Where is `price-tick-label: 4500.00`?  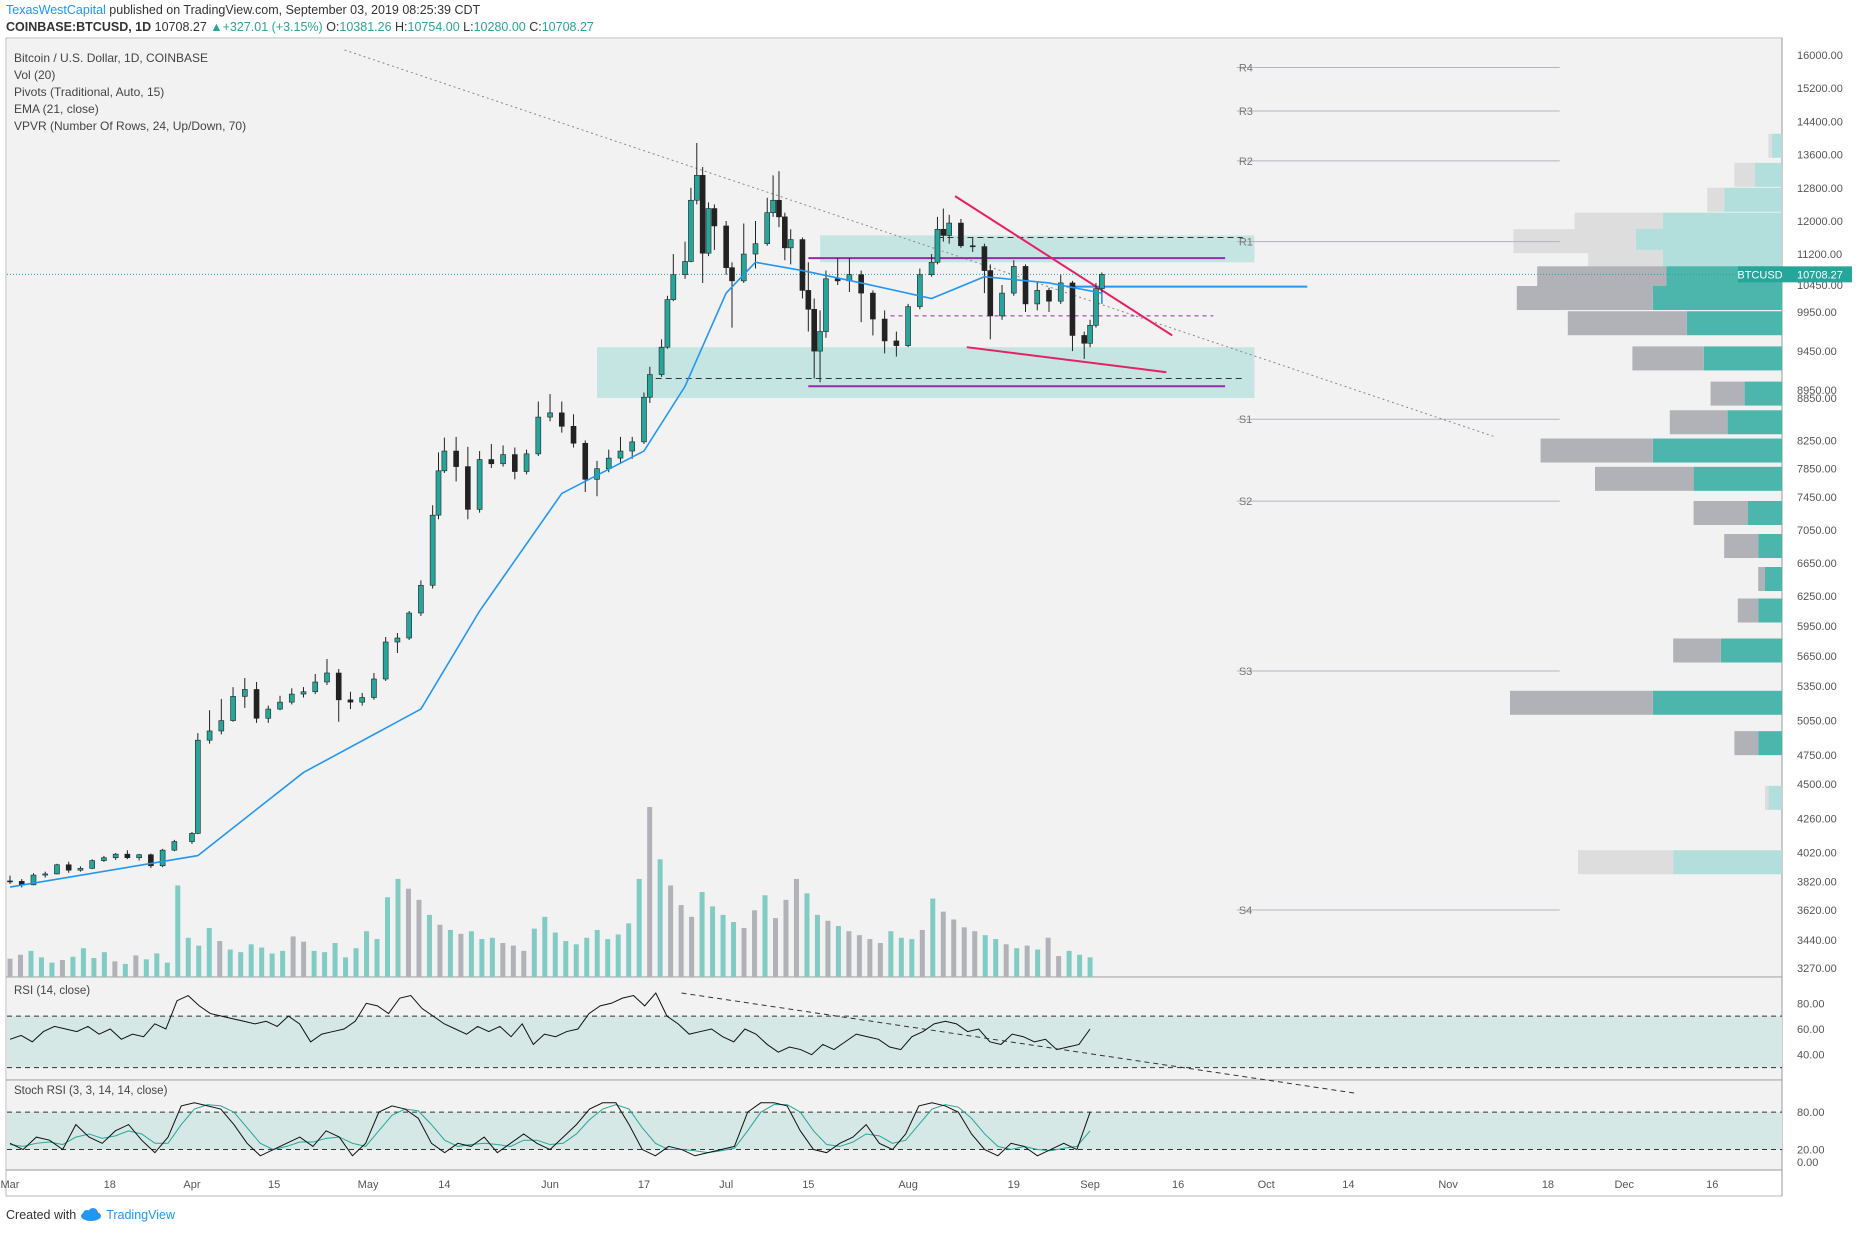 price-tick-label: 4500.00 is located at coordinates (1817, 785).